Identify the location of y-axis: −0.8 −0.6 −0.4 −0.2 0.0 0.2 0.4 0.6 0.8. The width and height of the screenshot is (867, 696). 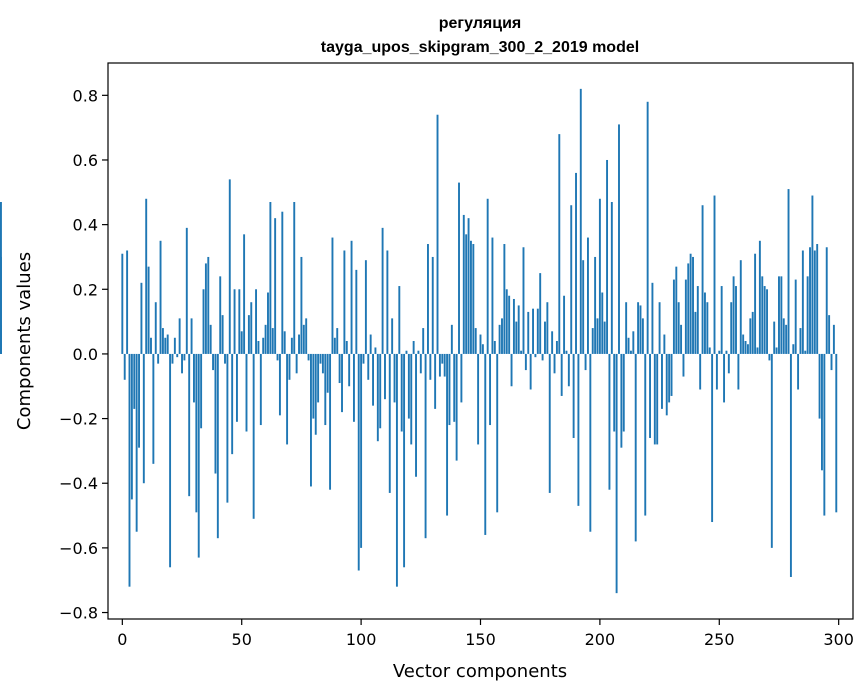
(83, 354).